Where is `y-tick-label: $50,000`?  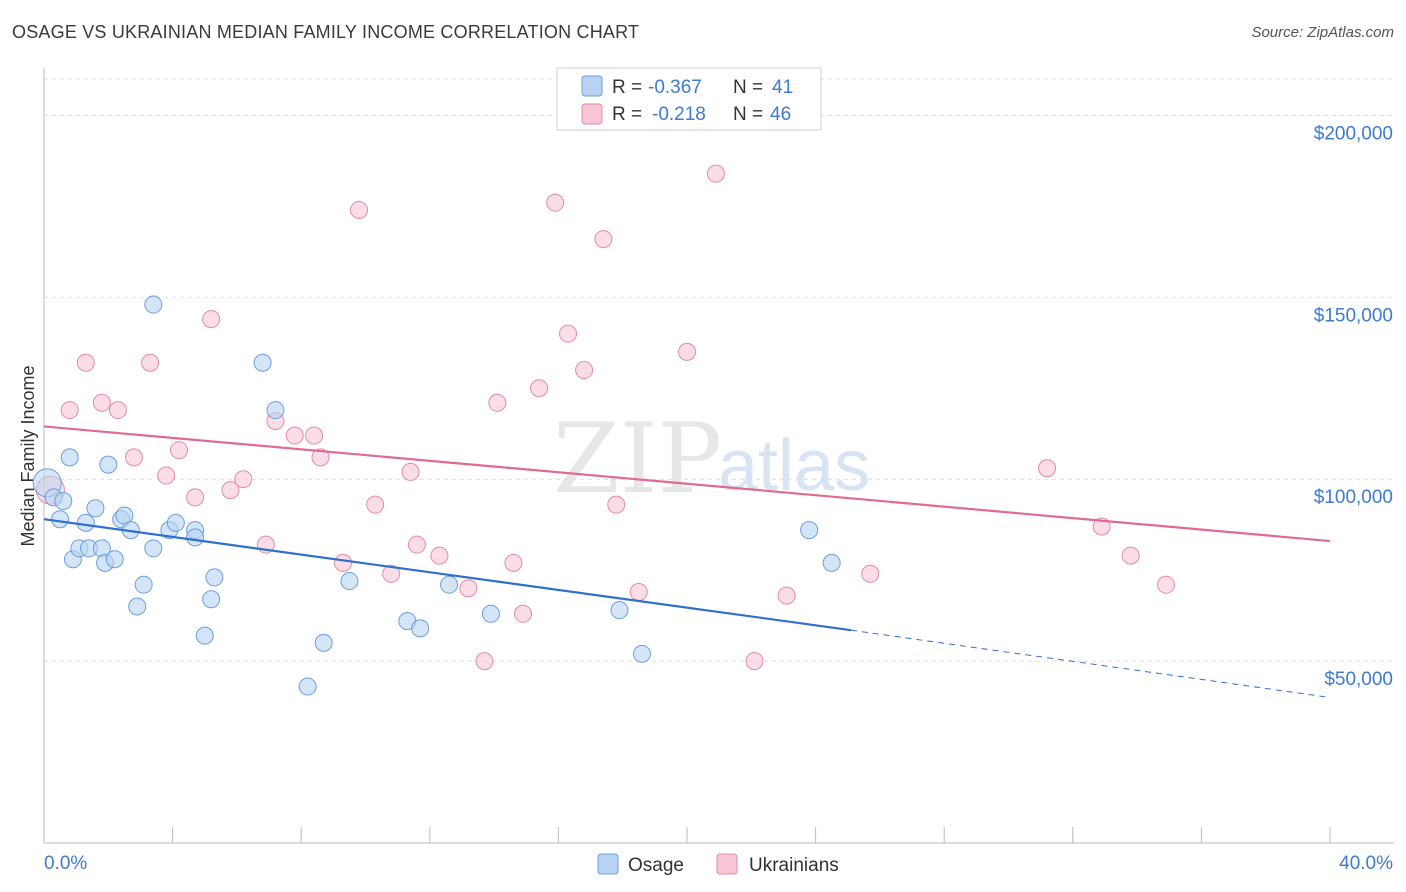 y-tick-label: $50,000 is located at coordinates (1358, 679).